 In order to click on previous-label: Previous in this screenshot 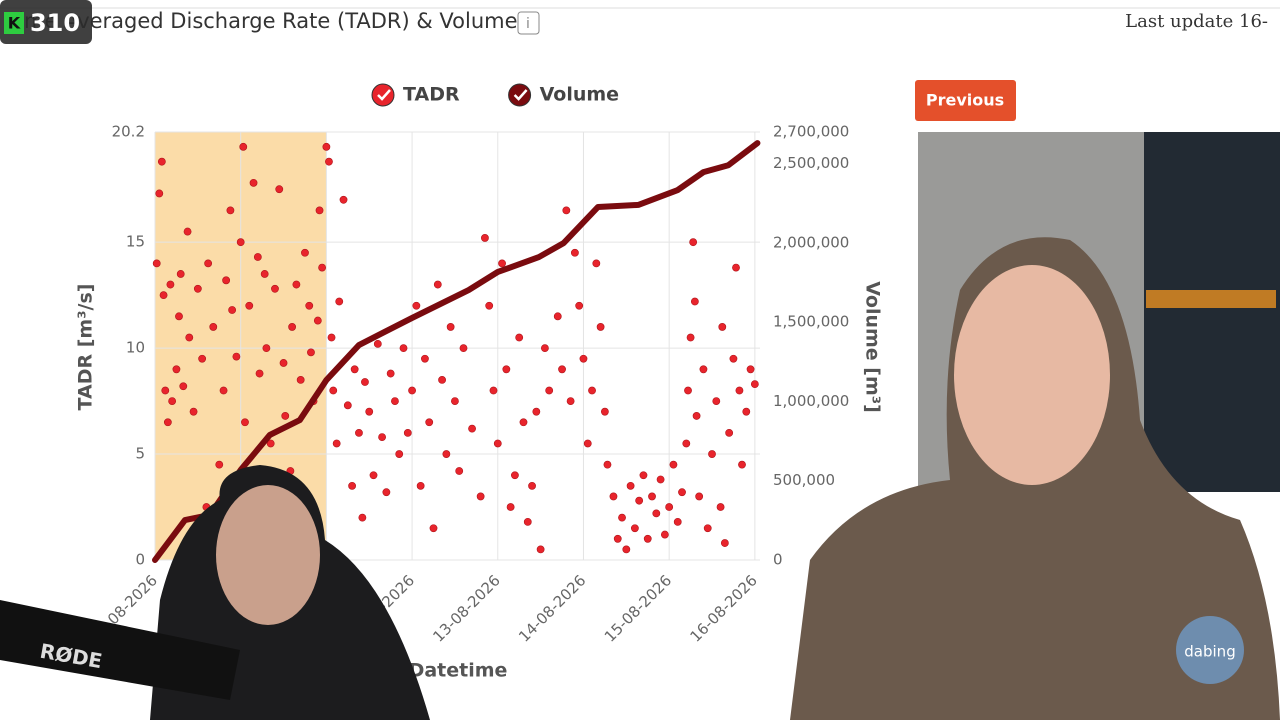, I will do `click(965, 100)`.